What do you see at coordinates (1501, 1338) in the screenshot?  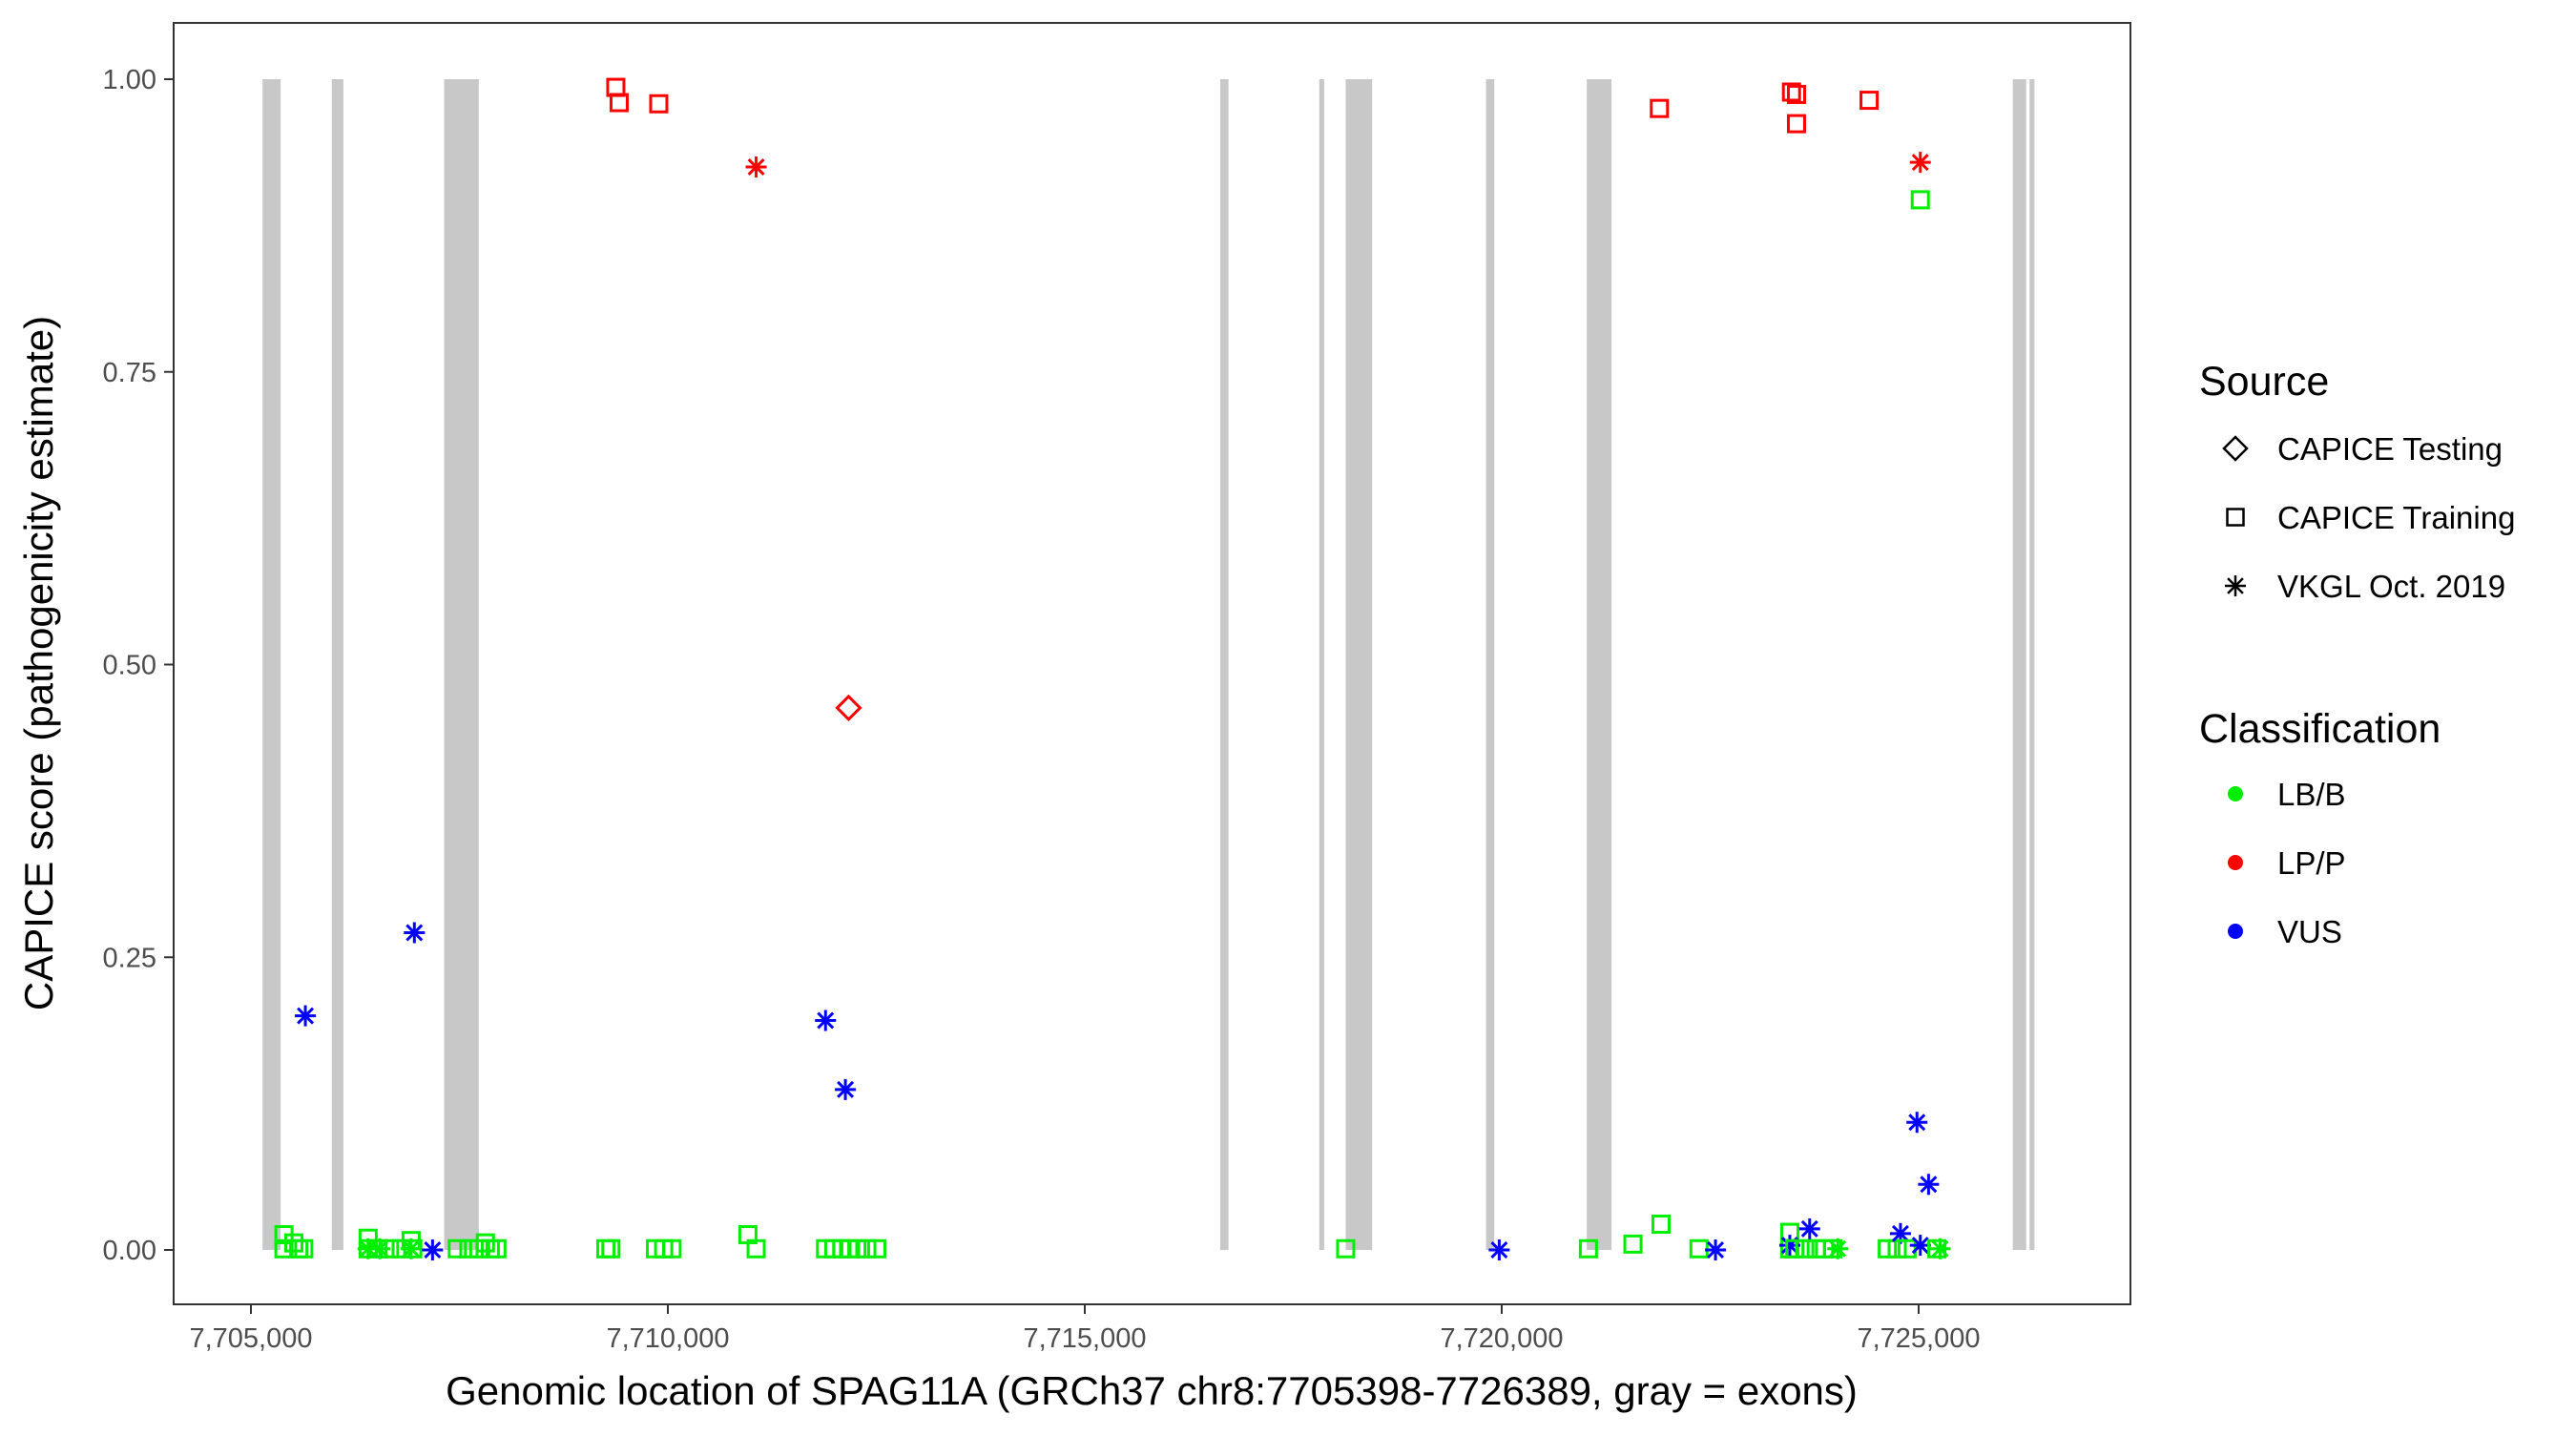 I see `x-tick-label: 7,720,000` at bounding box center [1501, 1338].